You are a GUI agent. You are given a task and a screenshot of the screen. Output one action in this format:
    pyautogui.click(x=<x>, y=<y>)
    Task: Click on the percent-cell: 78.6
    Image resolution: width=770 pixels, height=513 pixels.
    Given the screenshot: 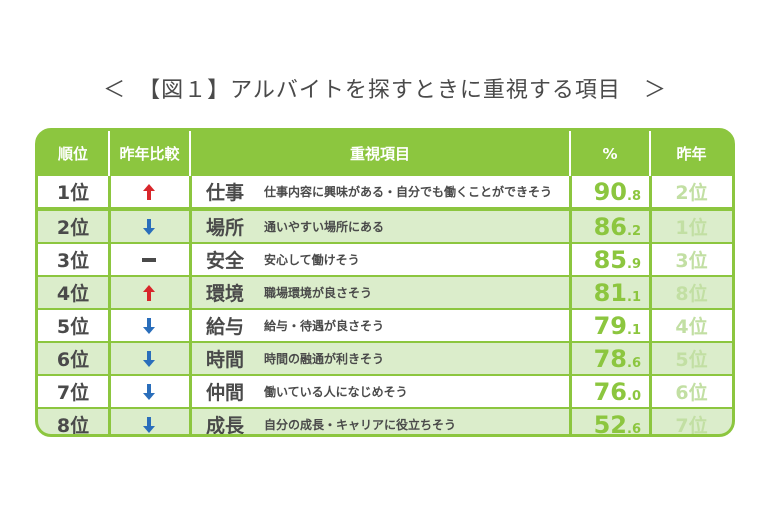 What is the action you would take?
    pyautogui.click(x=609, y=358)
    